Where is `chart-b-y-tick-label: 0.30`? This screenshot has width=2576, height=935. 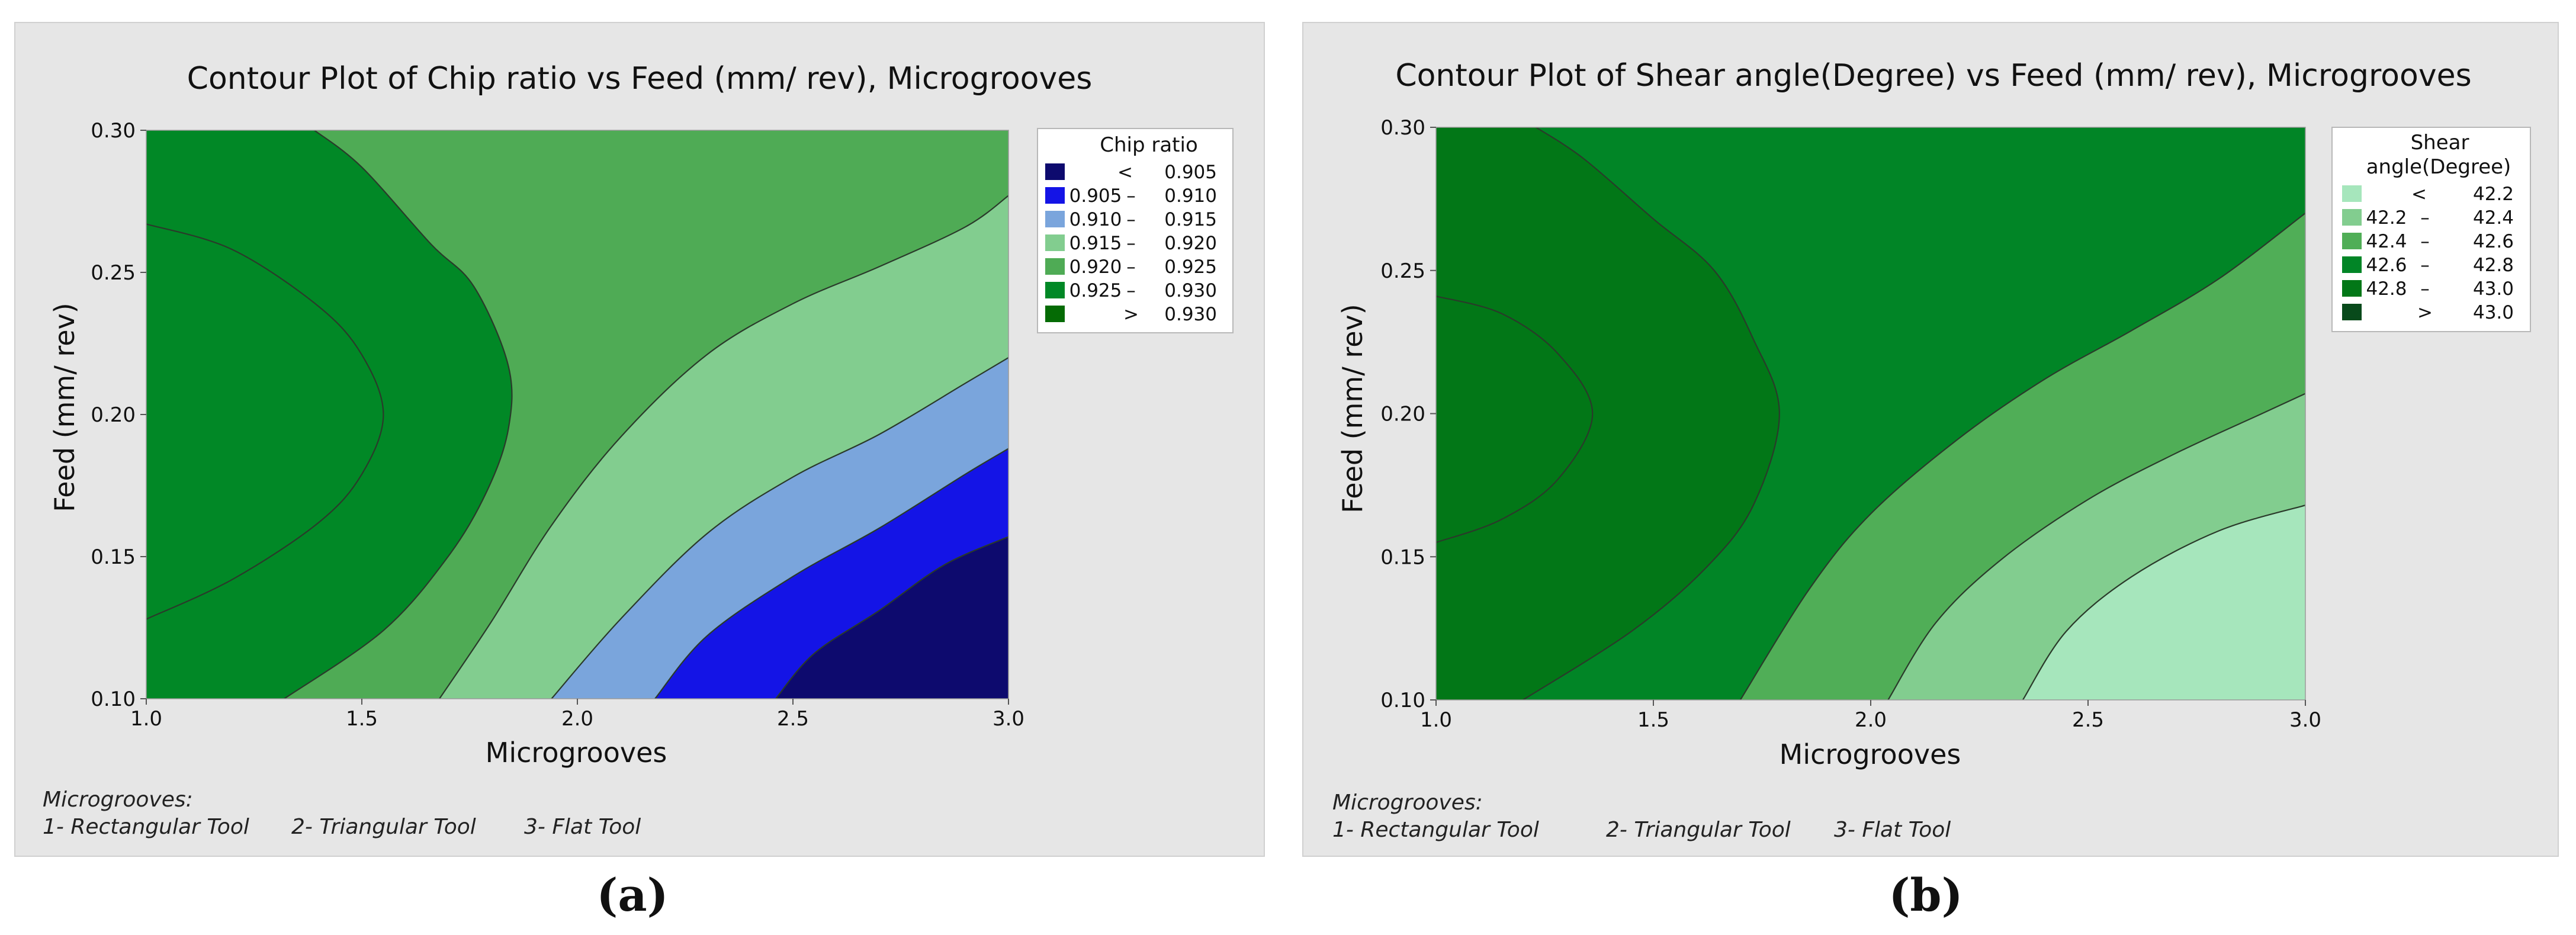 chart-b-y-tick-label: 0.30 is located at coordinates (1402, 128).